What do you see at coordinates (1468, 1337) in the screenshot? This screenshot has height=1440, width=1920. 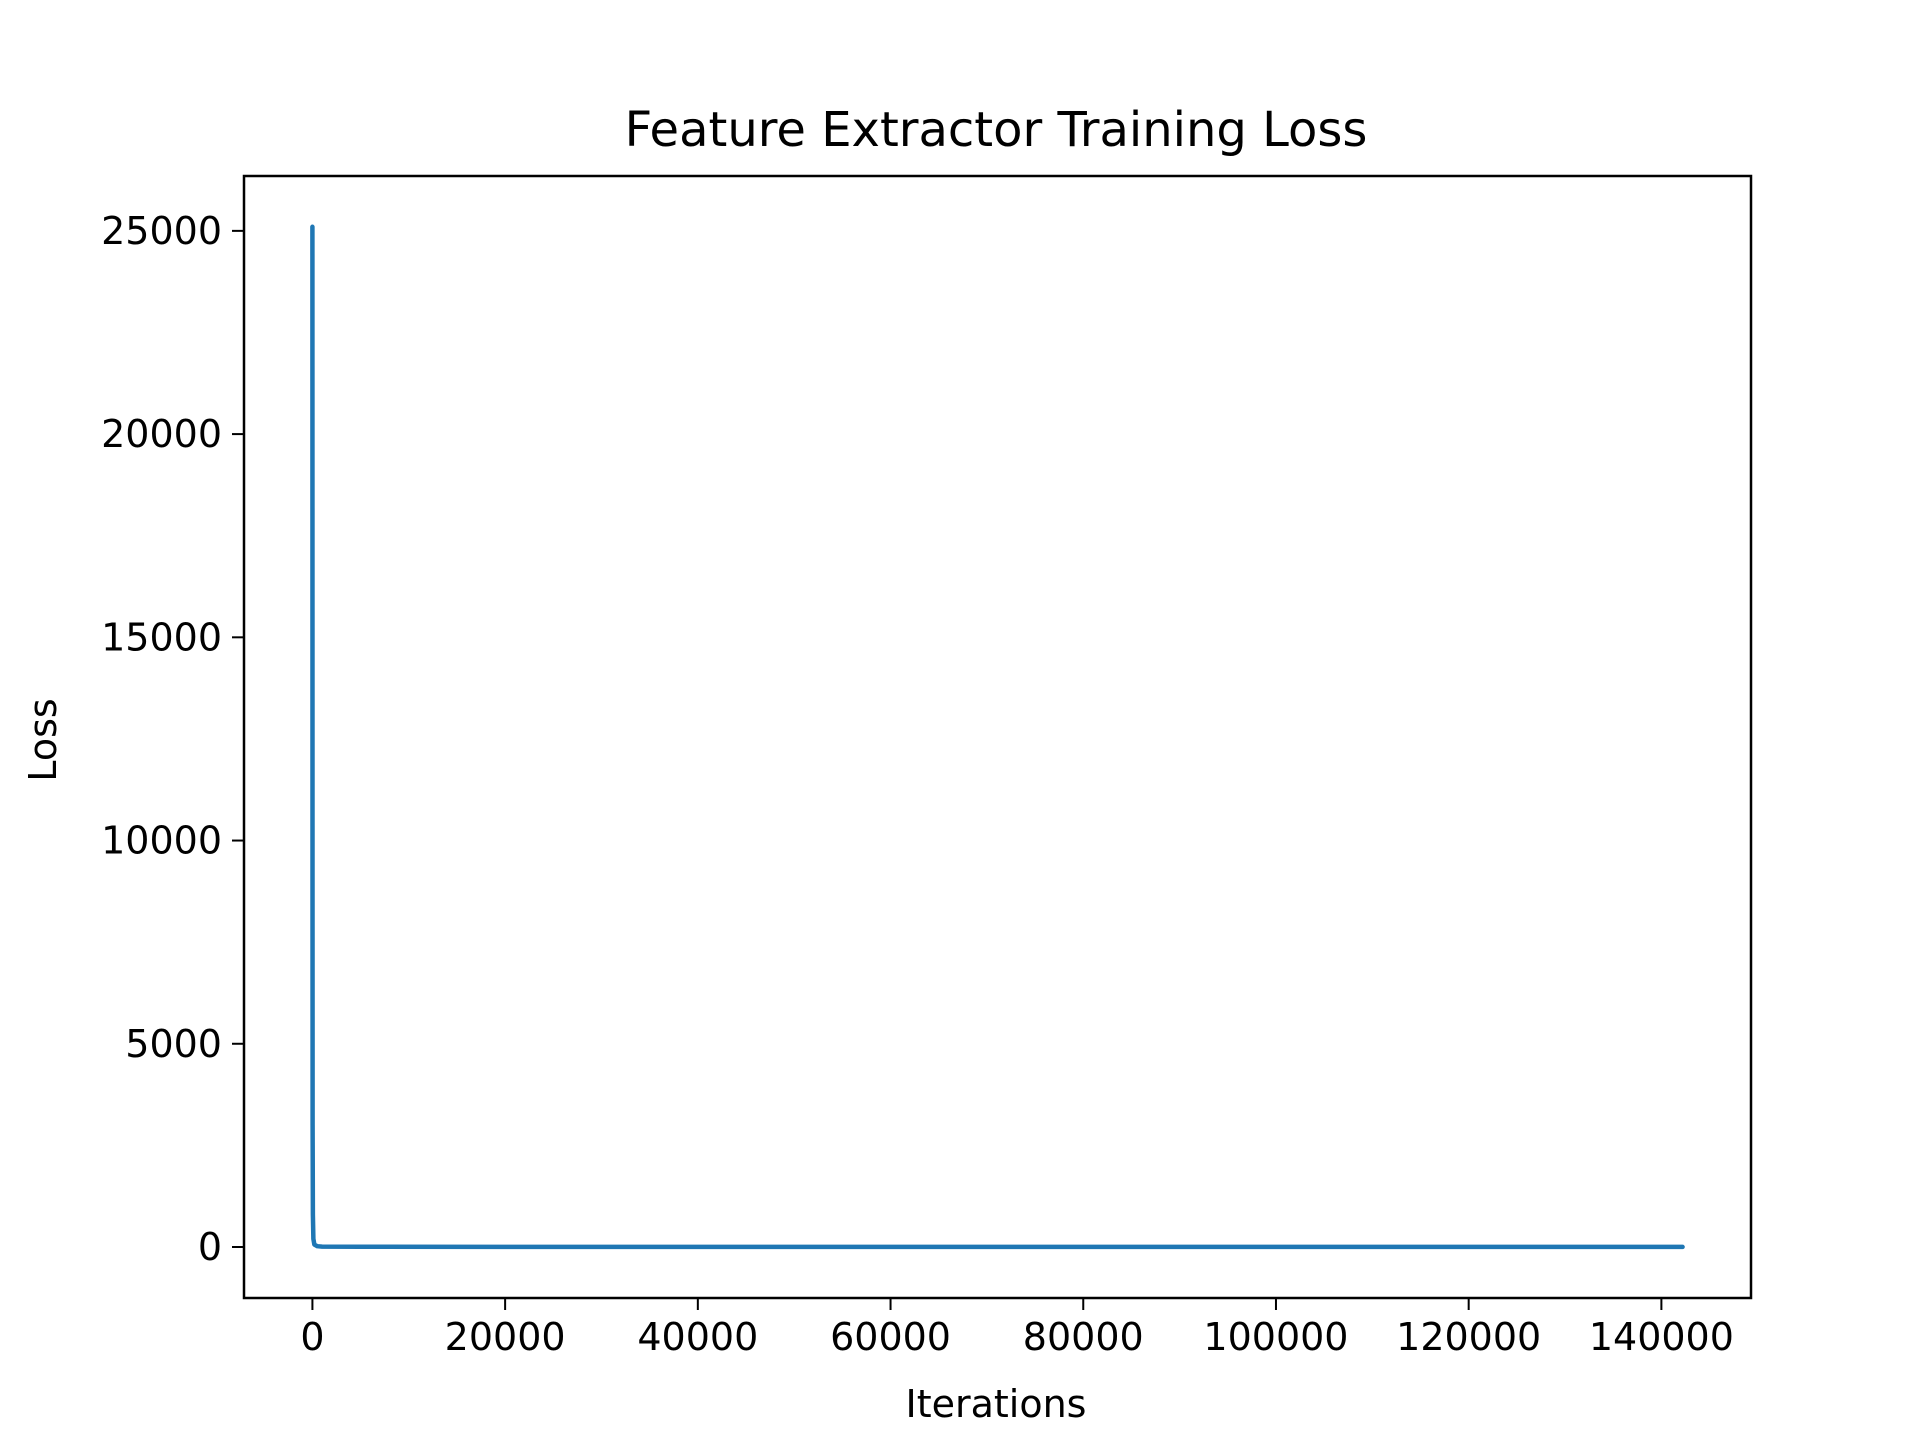 I see `x-tick-label: 120000` at bounding box center [1468, 1337].